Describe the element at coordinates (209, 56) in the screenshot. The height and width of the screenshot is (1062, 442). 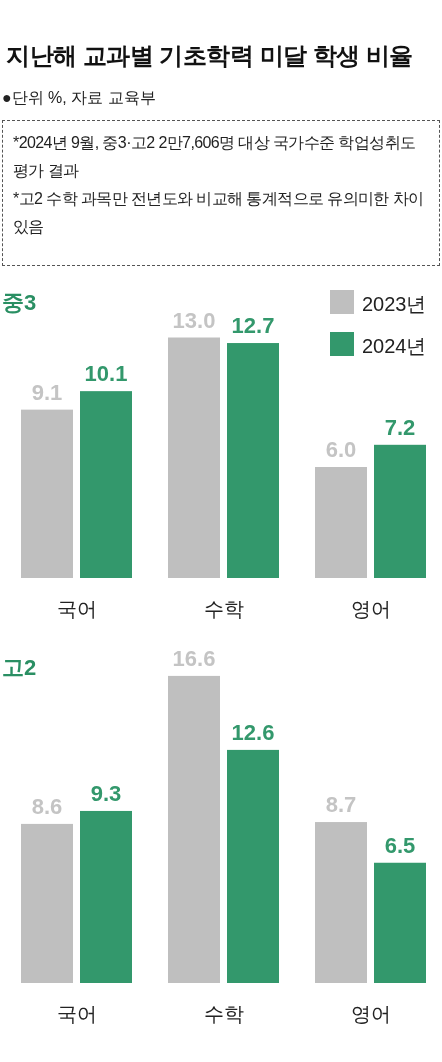
I see `text: 지난해 교과별 기초학력 미달 학생 비율` at that location.